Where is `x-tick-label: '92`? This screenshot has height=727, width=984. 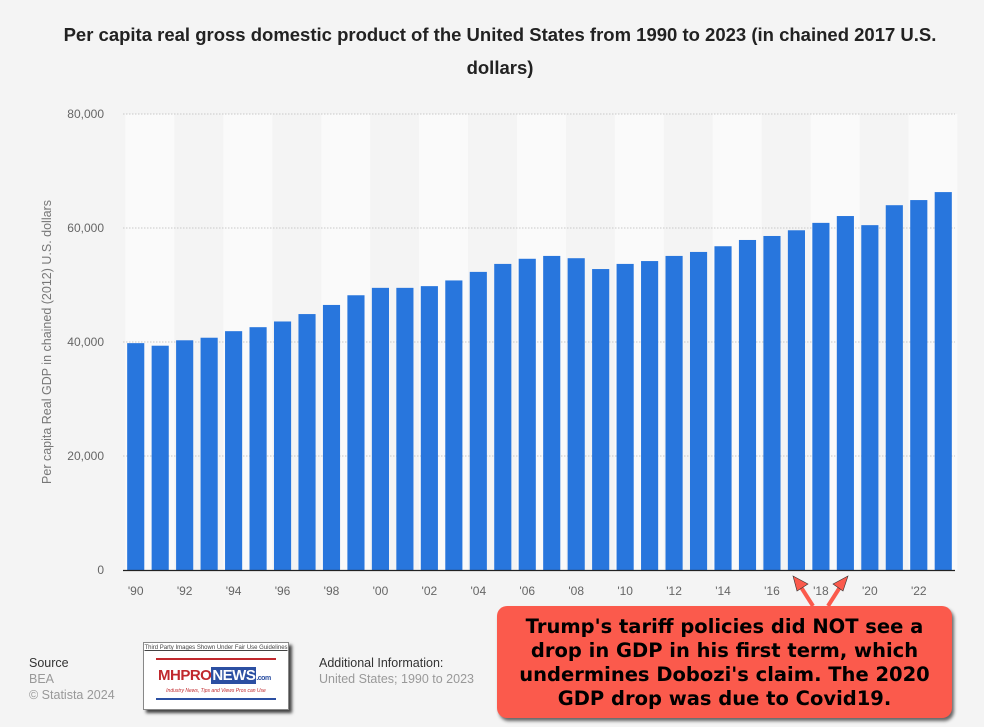
x-tick-label: '92 is located at coordinates (185, 591).